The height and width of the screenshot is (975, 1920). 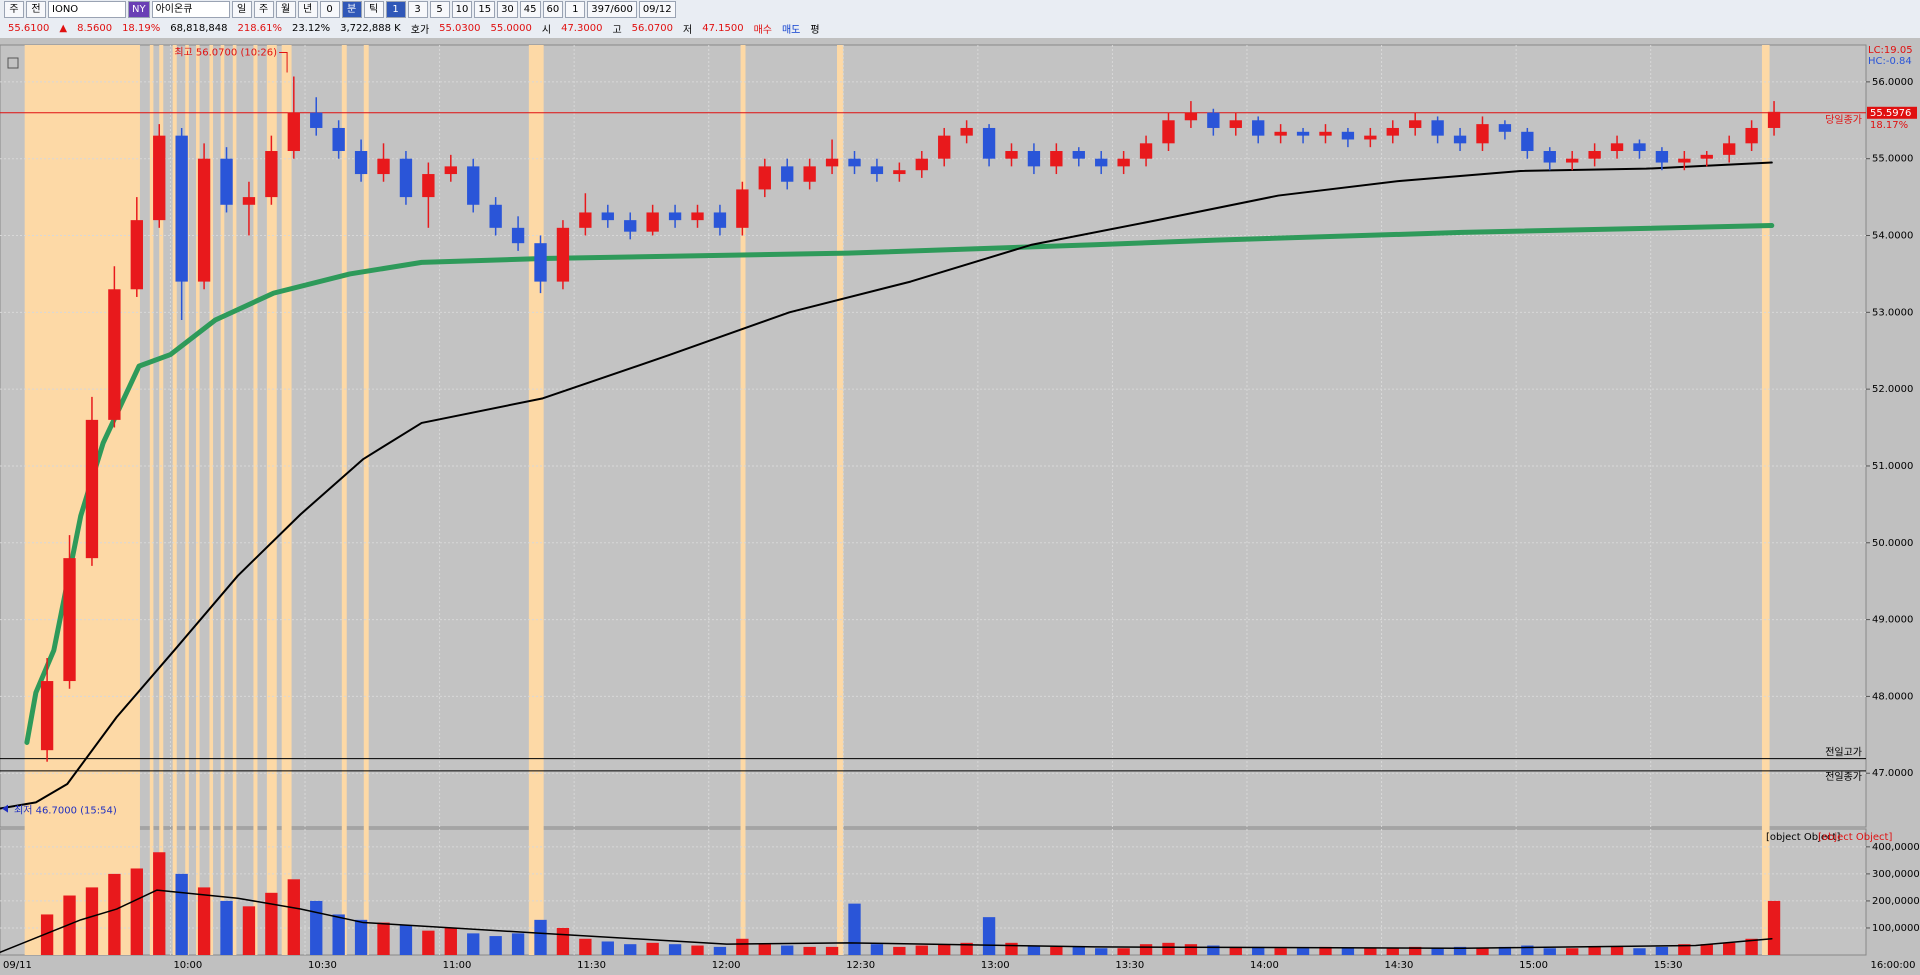 I want to click on quote-field: 매도, so click(x=791, y=30).